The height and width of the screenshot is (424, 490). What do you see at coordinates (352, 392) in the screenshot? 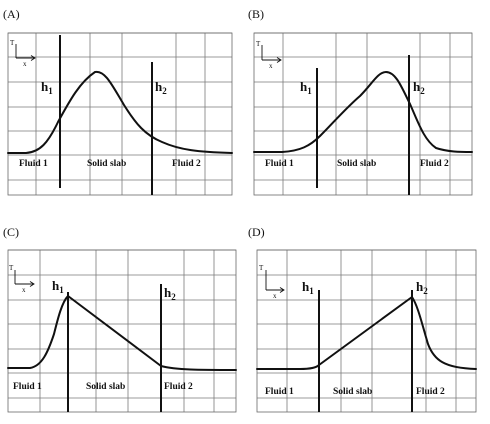
I see `panel-d-region-solid-slab: Solid slab` at bounding box center [352, 392].